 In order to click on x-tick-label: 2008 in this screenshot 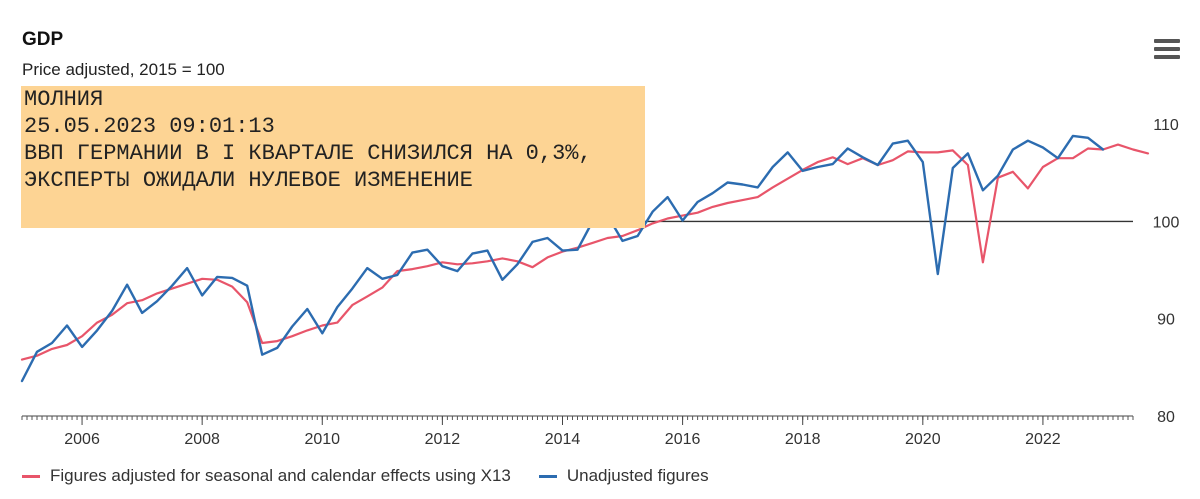, I will do `click(202, 439)`.